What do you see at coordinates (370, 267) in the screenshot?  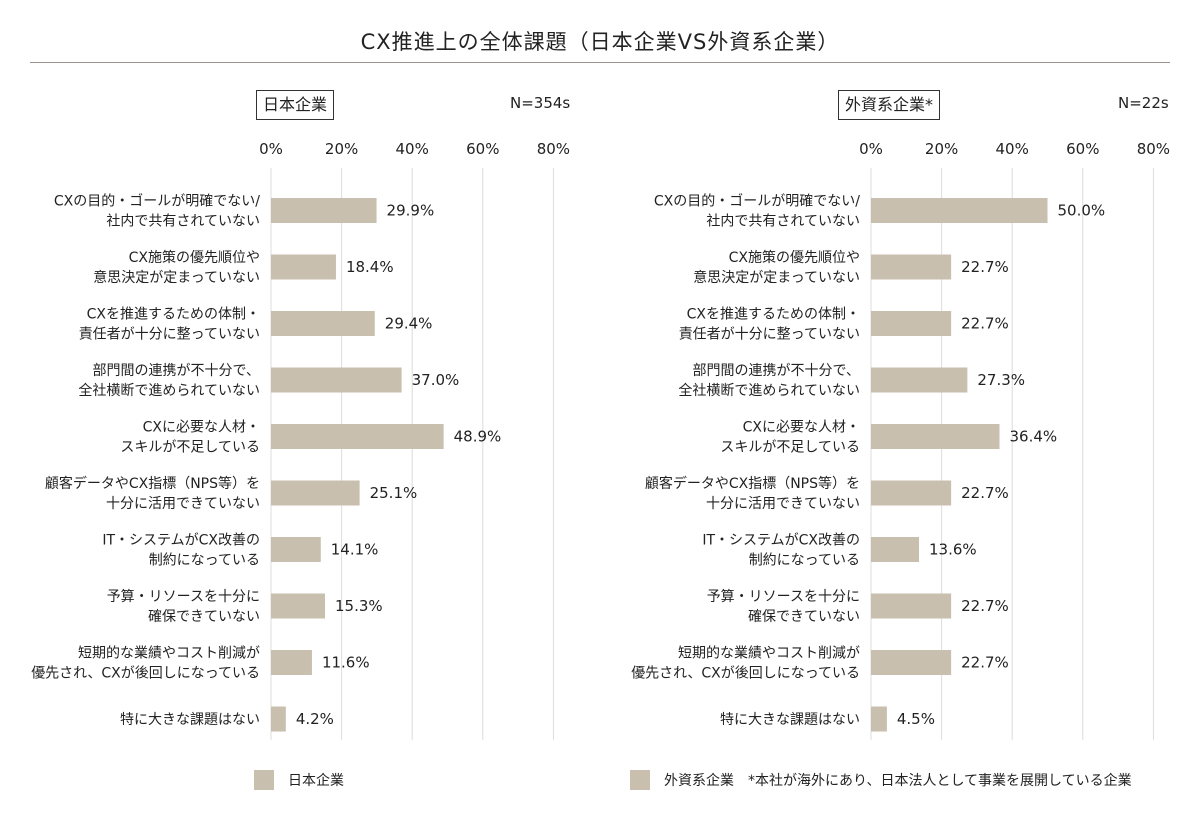 I see `data-label: 18.4%` at bounding box center [370, 267].